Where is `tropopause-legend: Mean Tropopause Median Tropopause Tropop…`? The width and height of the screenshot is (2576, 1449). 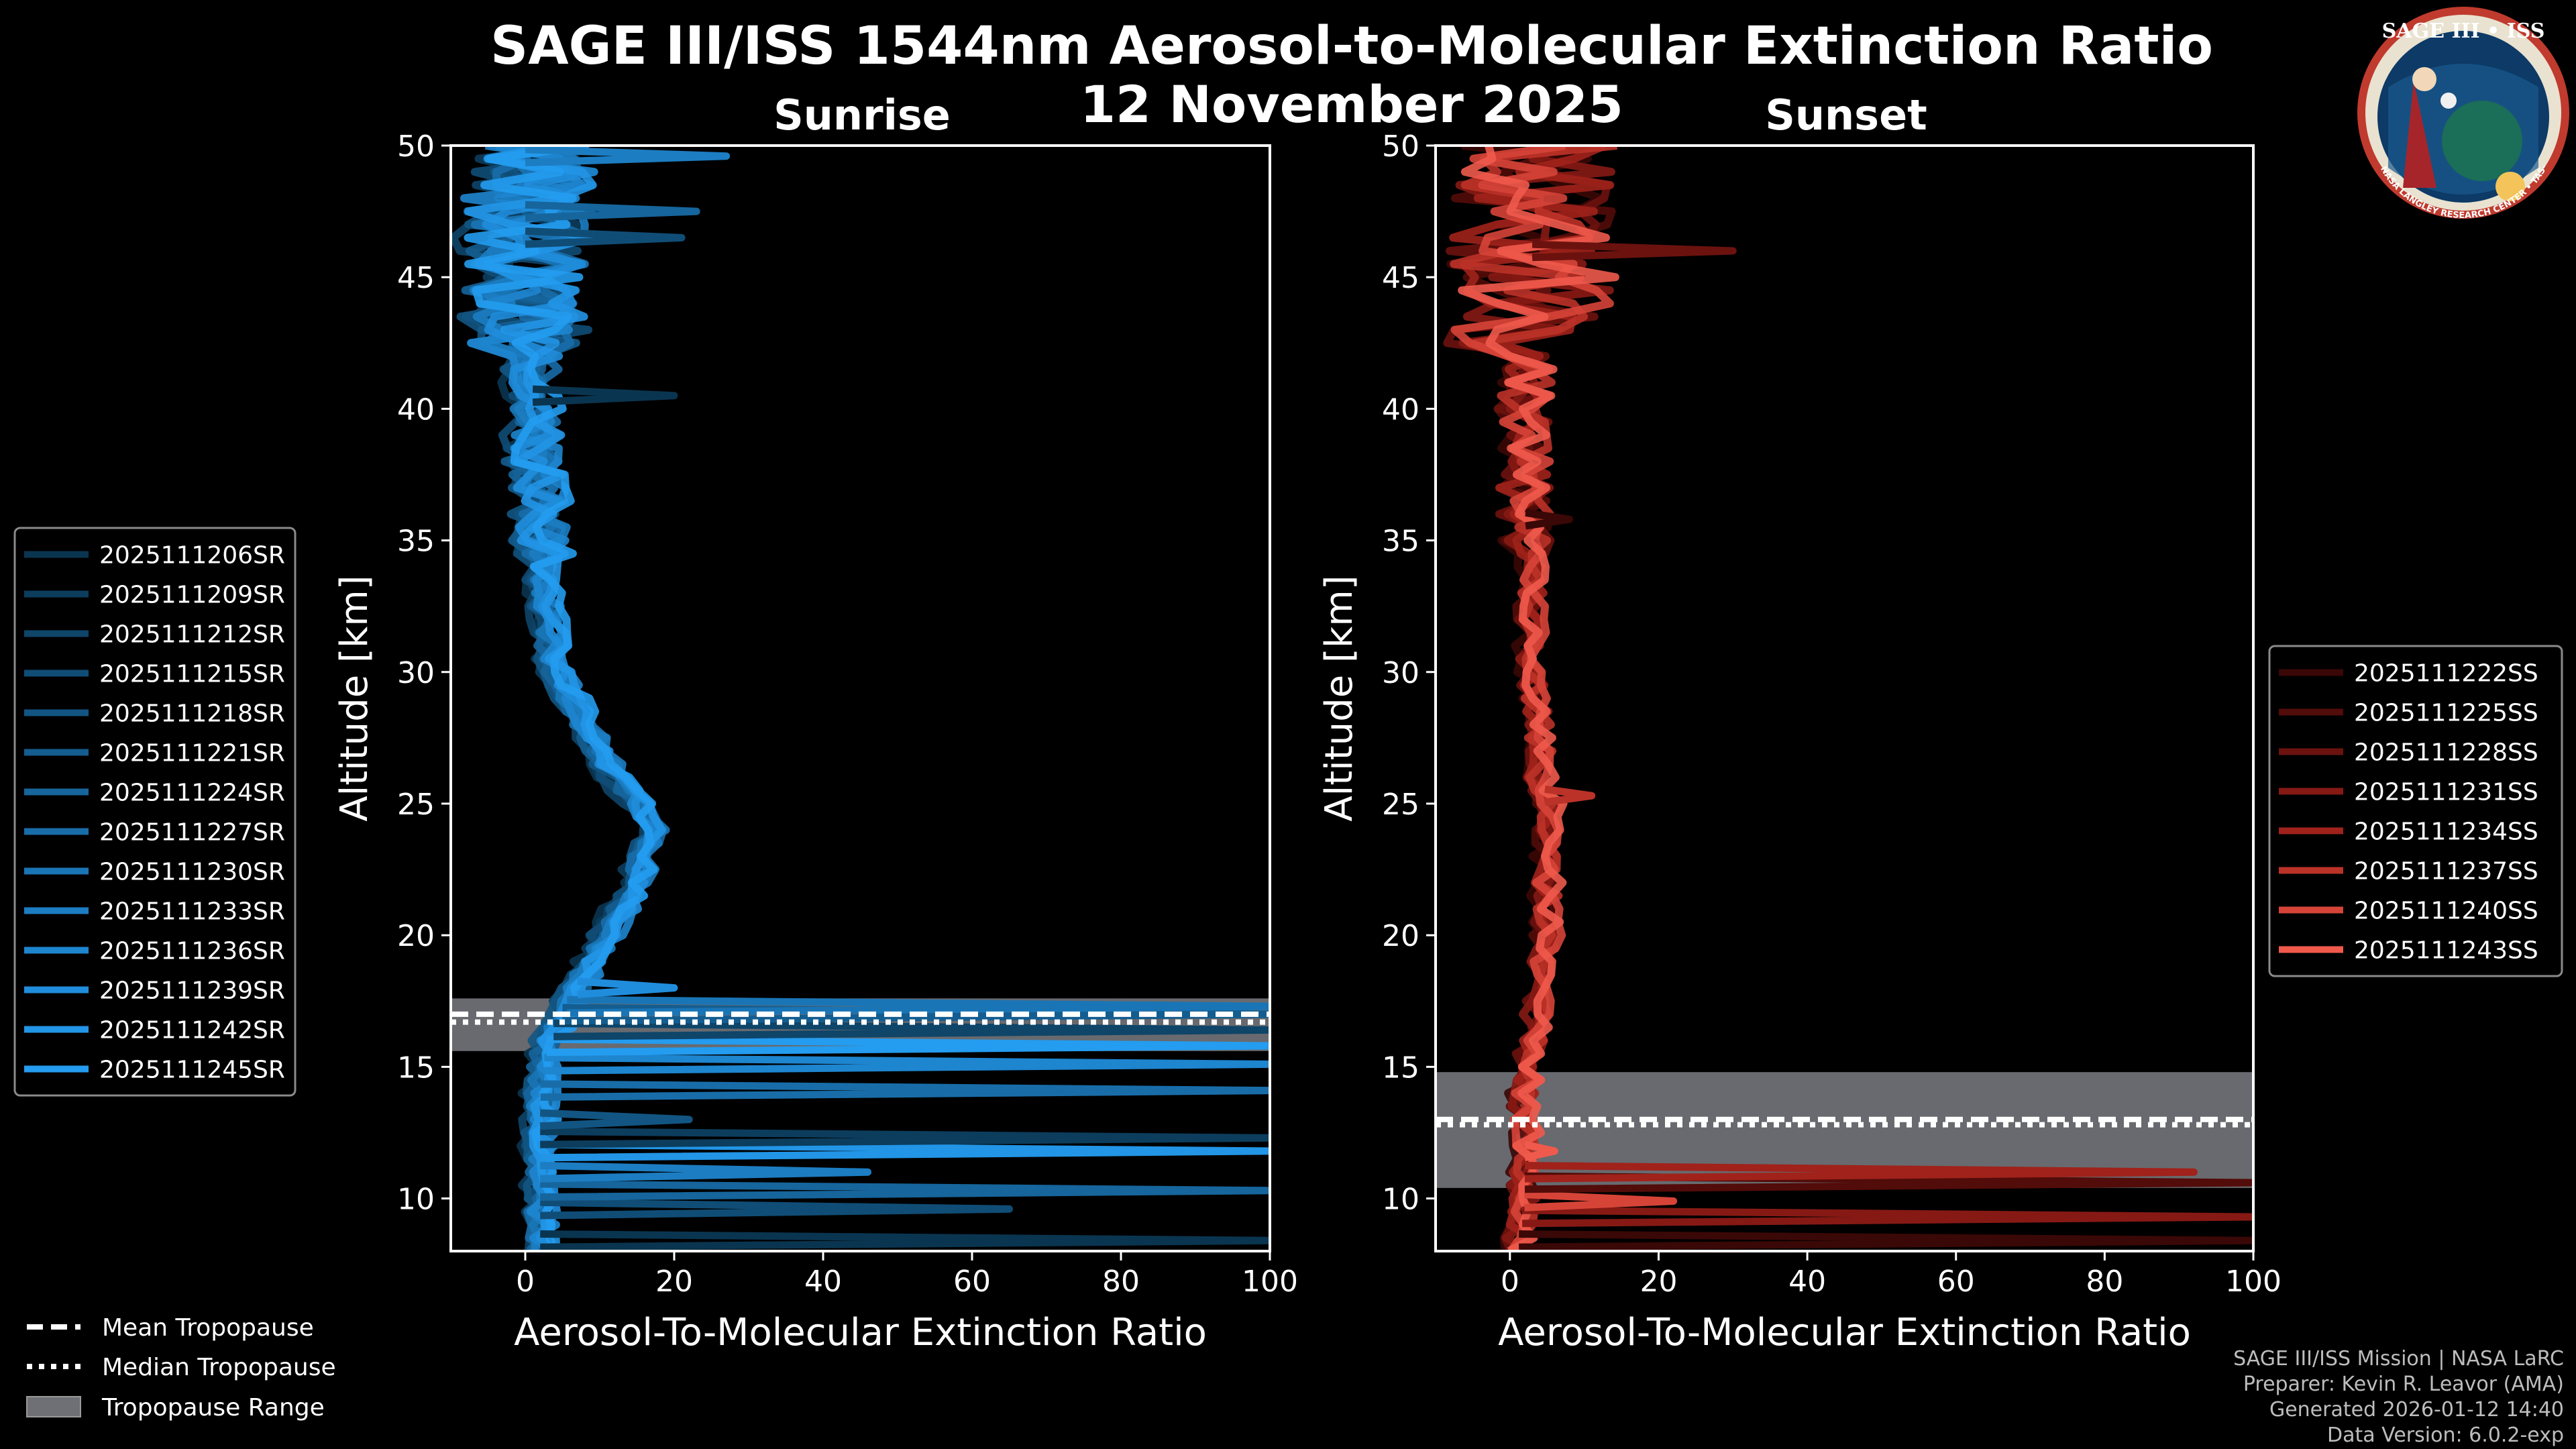
tropopause-legend: Mean Tropopause Median Tropopause Tropop… is located at coordinates (181, 1367).